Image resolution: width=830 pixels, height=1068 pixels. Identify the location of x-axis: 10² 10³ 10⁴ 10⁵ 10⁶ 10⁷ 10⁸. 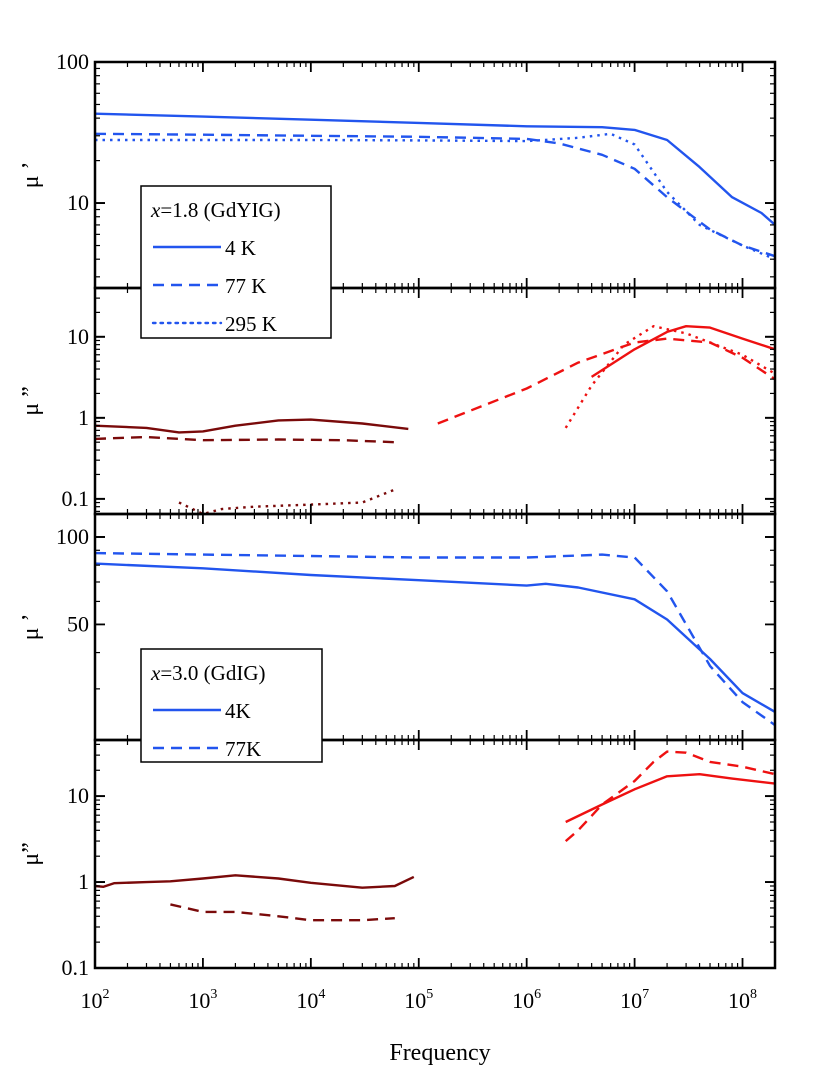
(419, 1000).